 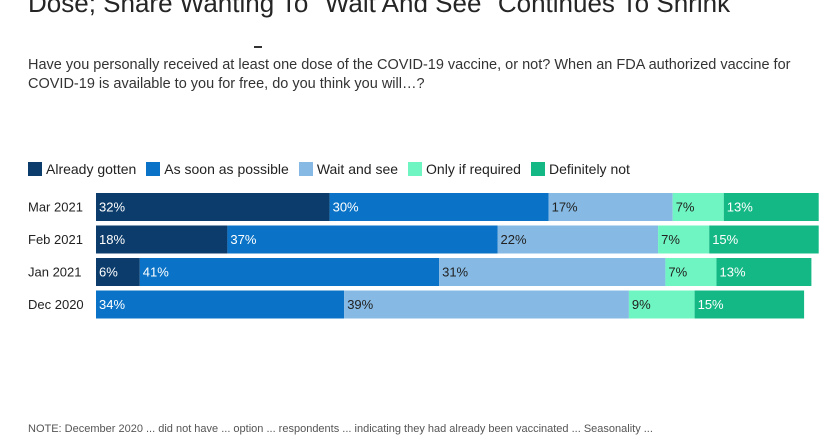 I want to click on data-label-2-0: 6%, so click(x=108, y=272).